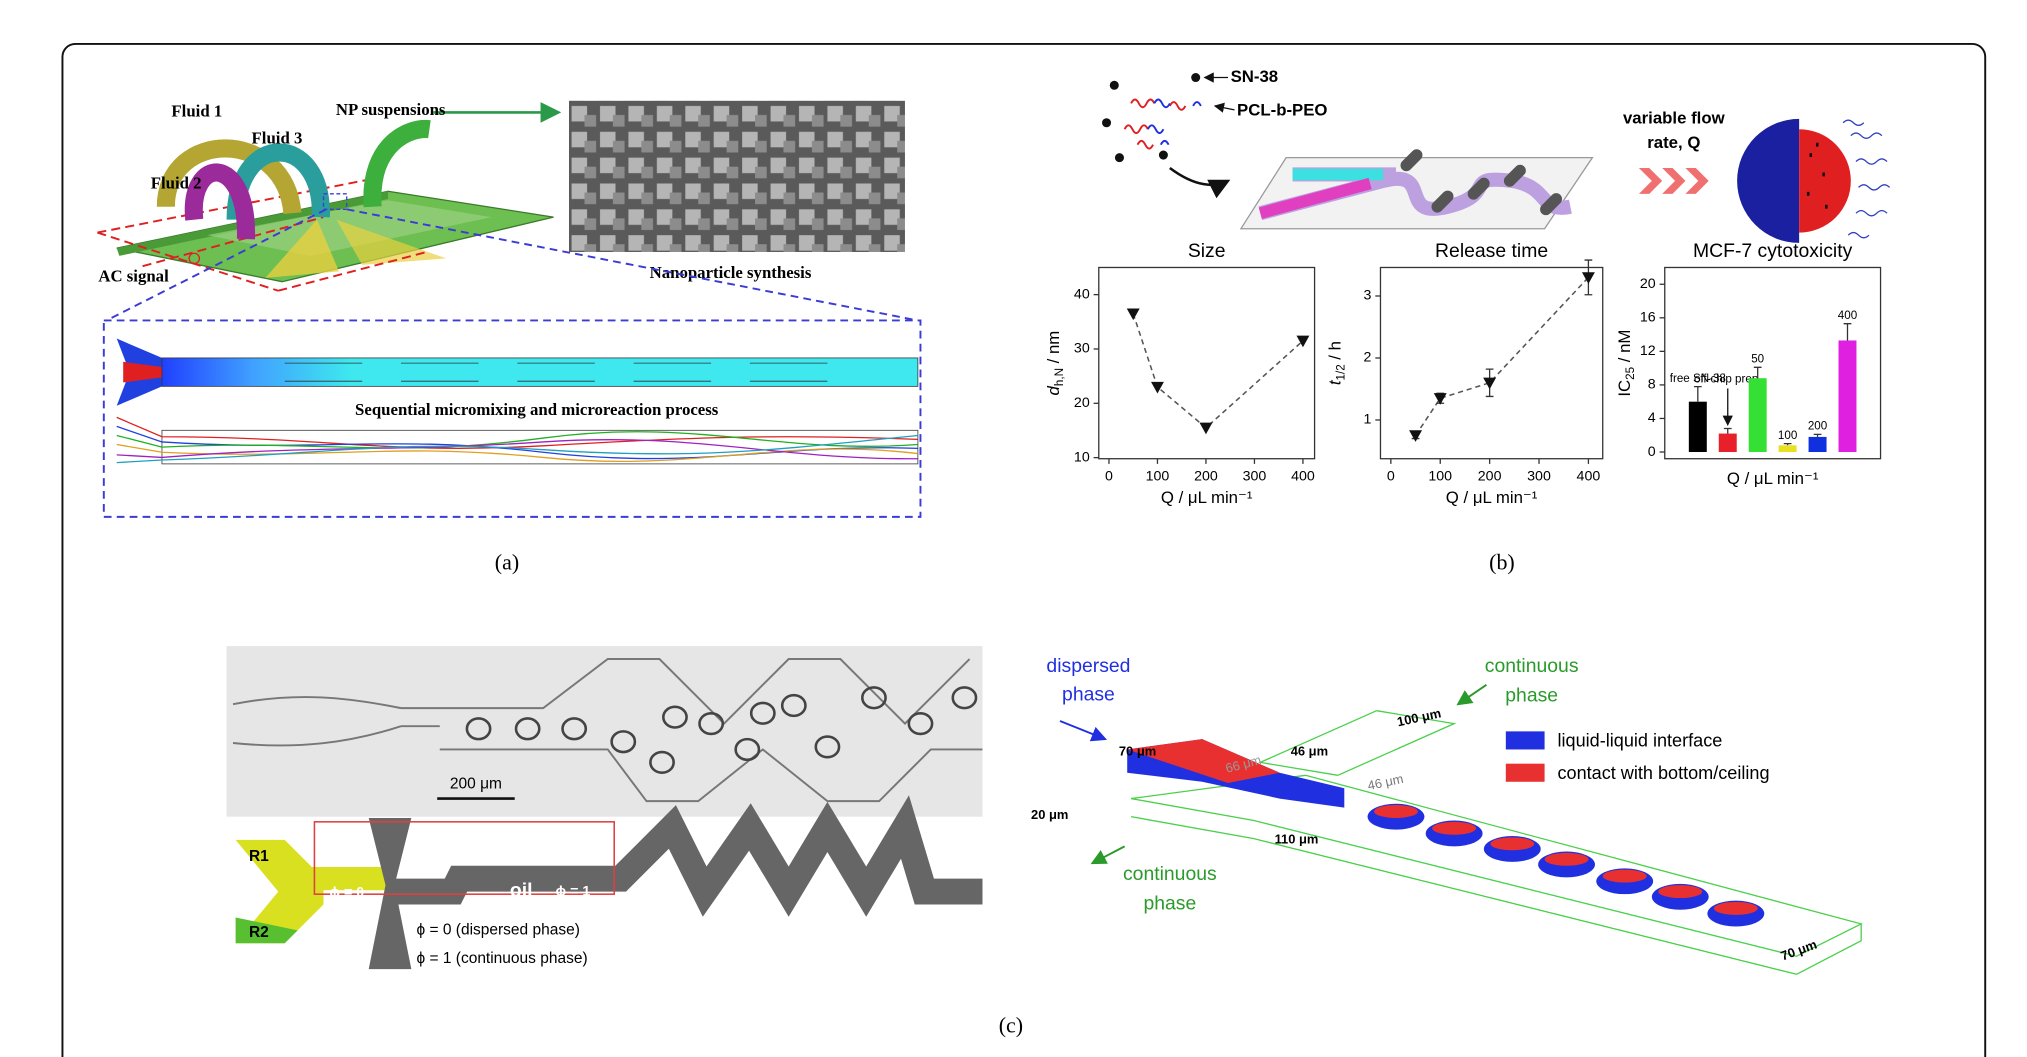 The width and height of the screenshot is (2027, 1057). What do you see at coordinates (1825, 181) in the screenshot?
I see `nanoparticle-section` at bounding box center [1825, 181].